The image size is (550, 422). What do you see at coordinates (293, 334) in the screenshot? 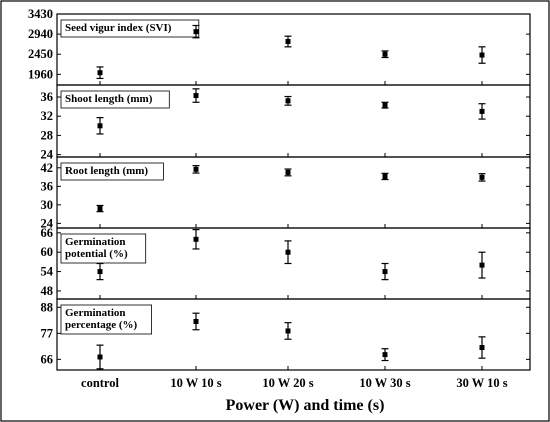
I see `panel-5-frame` at bounding box center [293, 334].